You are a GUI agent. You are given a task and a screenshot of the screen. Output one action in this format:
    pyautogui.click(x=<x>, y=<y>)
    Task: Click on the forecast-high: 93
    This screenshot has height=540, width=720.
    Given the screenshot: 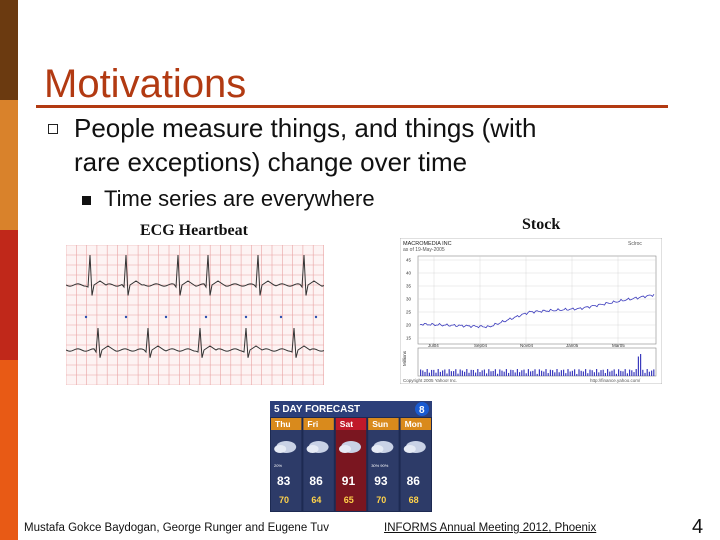 What is the action you would take?
    pyautogui.click(x=381, y=481)
    